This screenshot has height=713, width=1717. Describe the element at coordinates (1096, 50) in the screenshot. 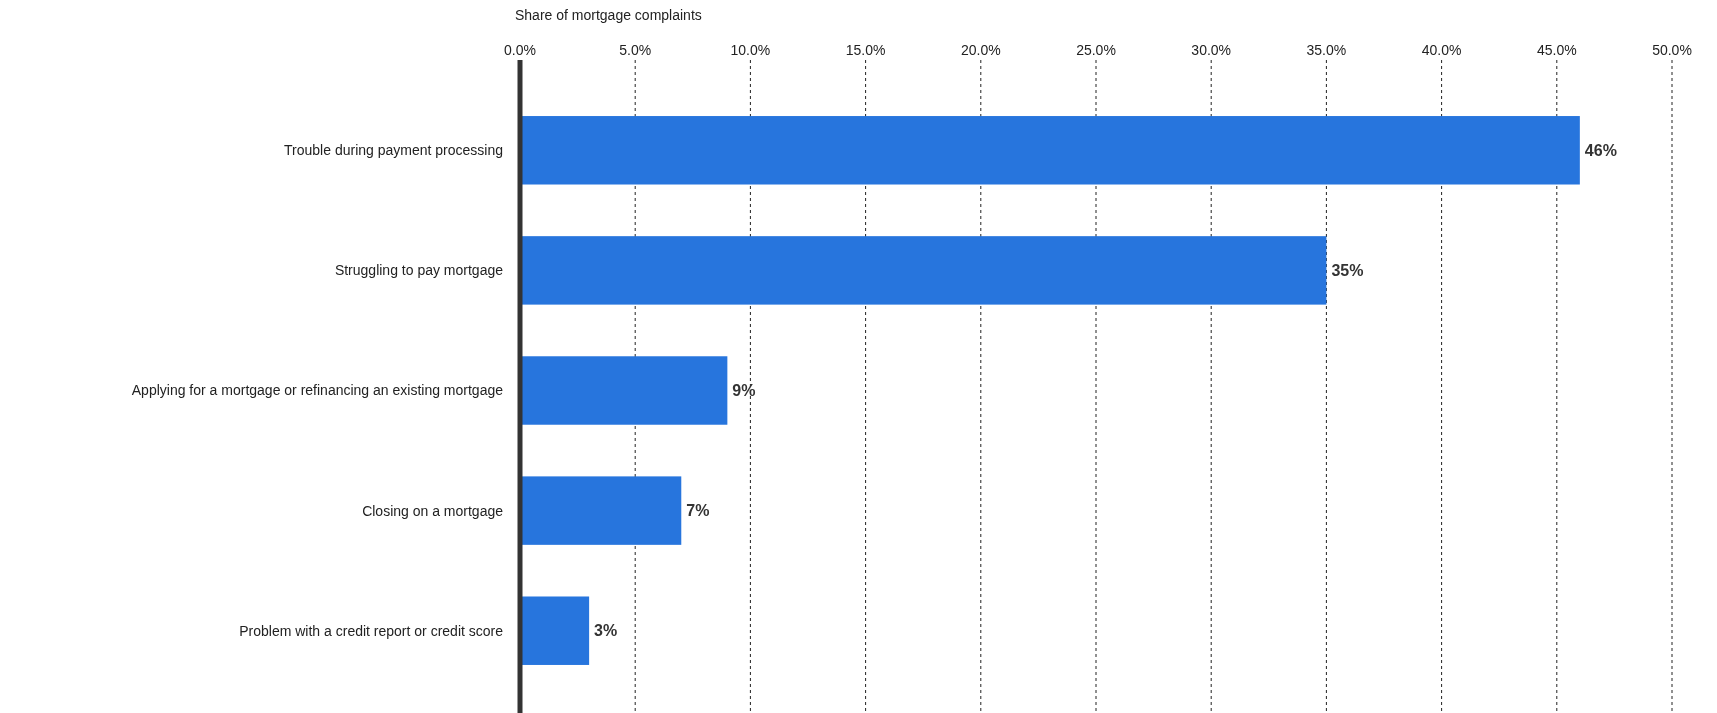

I see `x-tick-label: 25.0%` at that location.